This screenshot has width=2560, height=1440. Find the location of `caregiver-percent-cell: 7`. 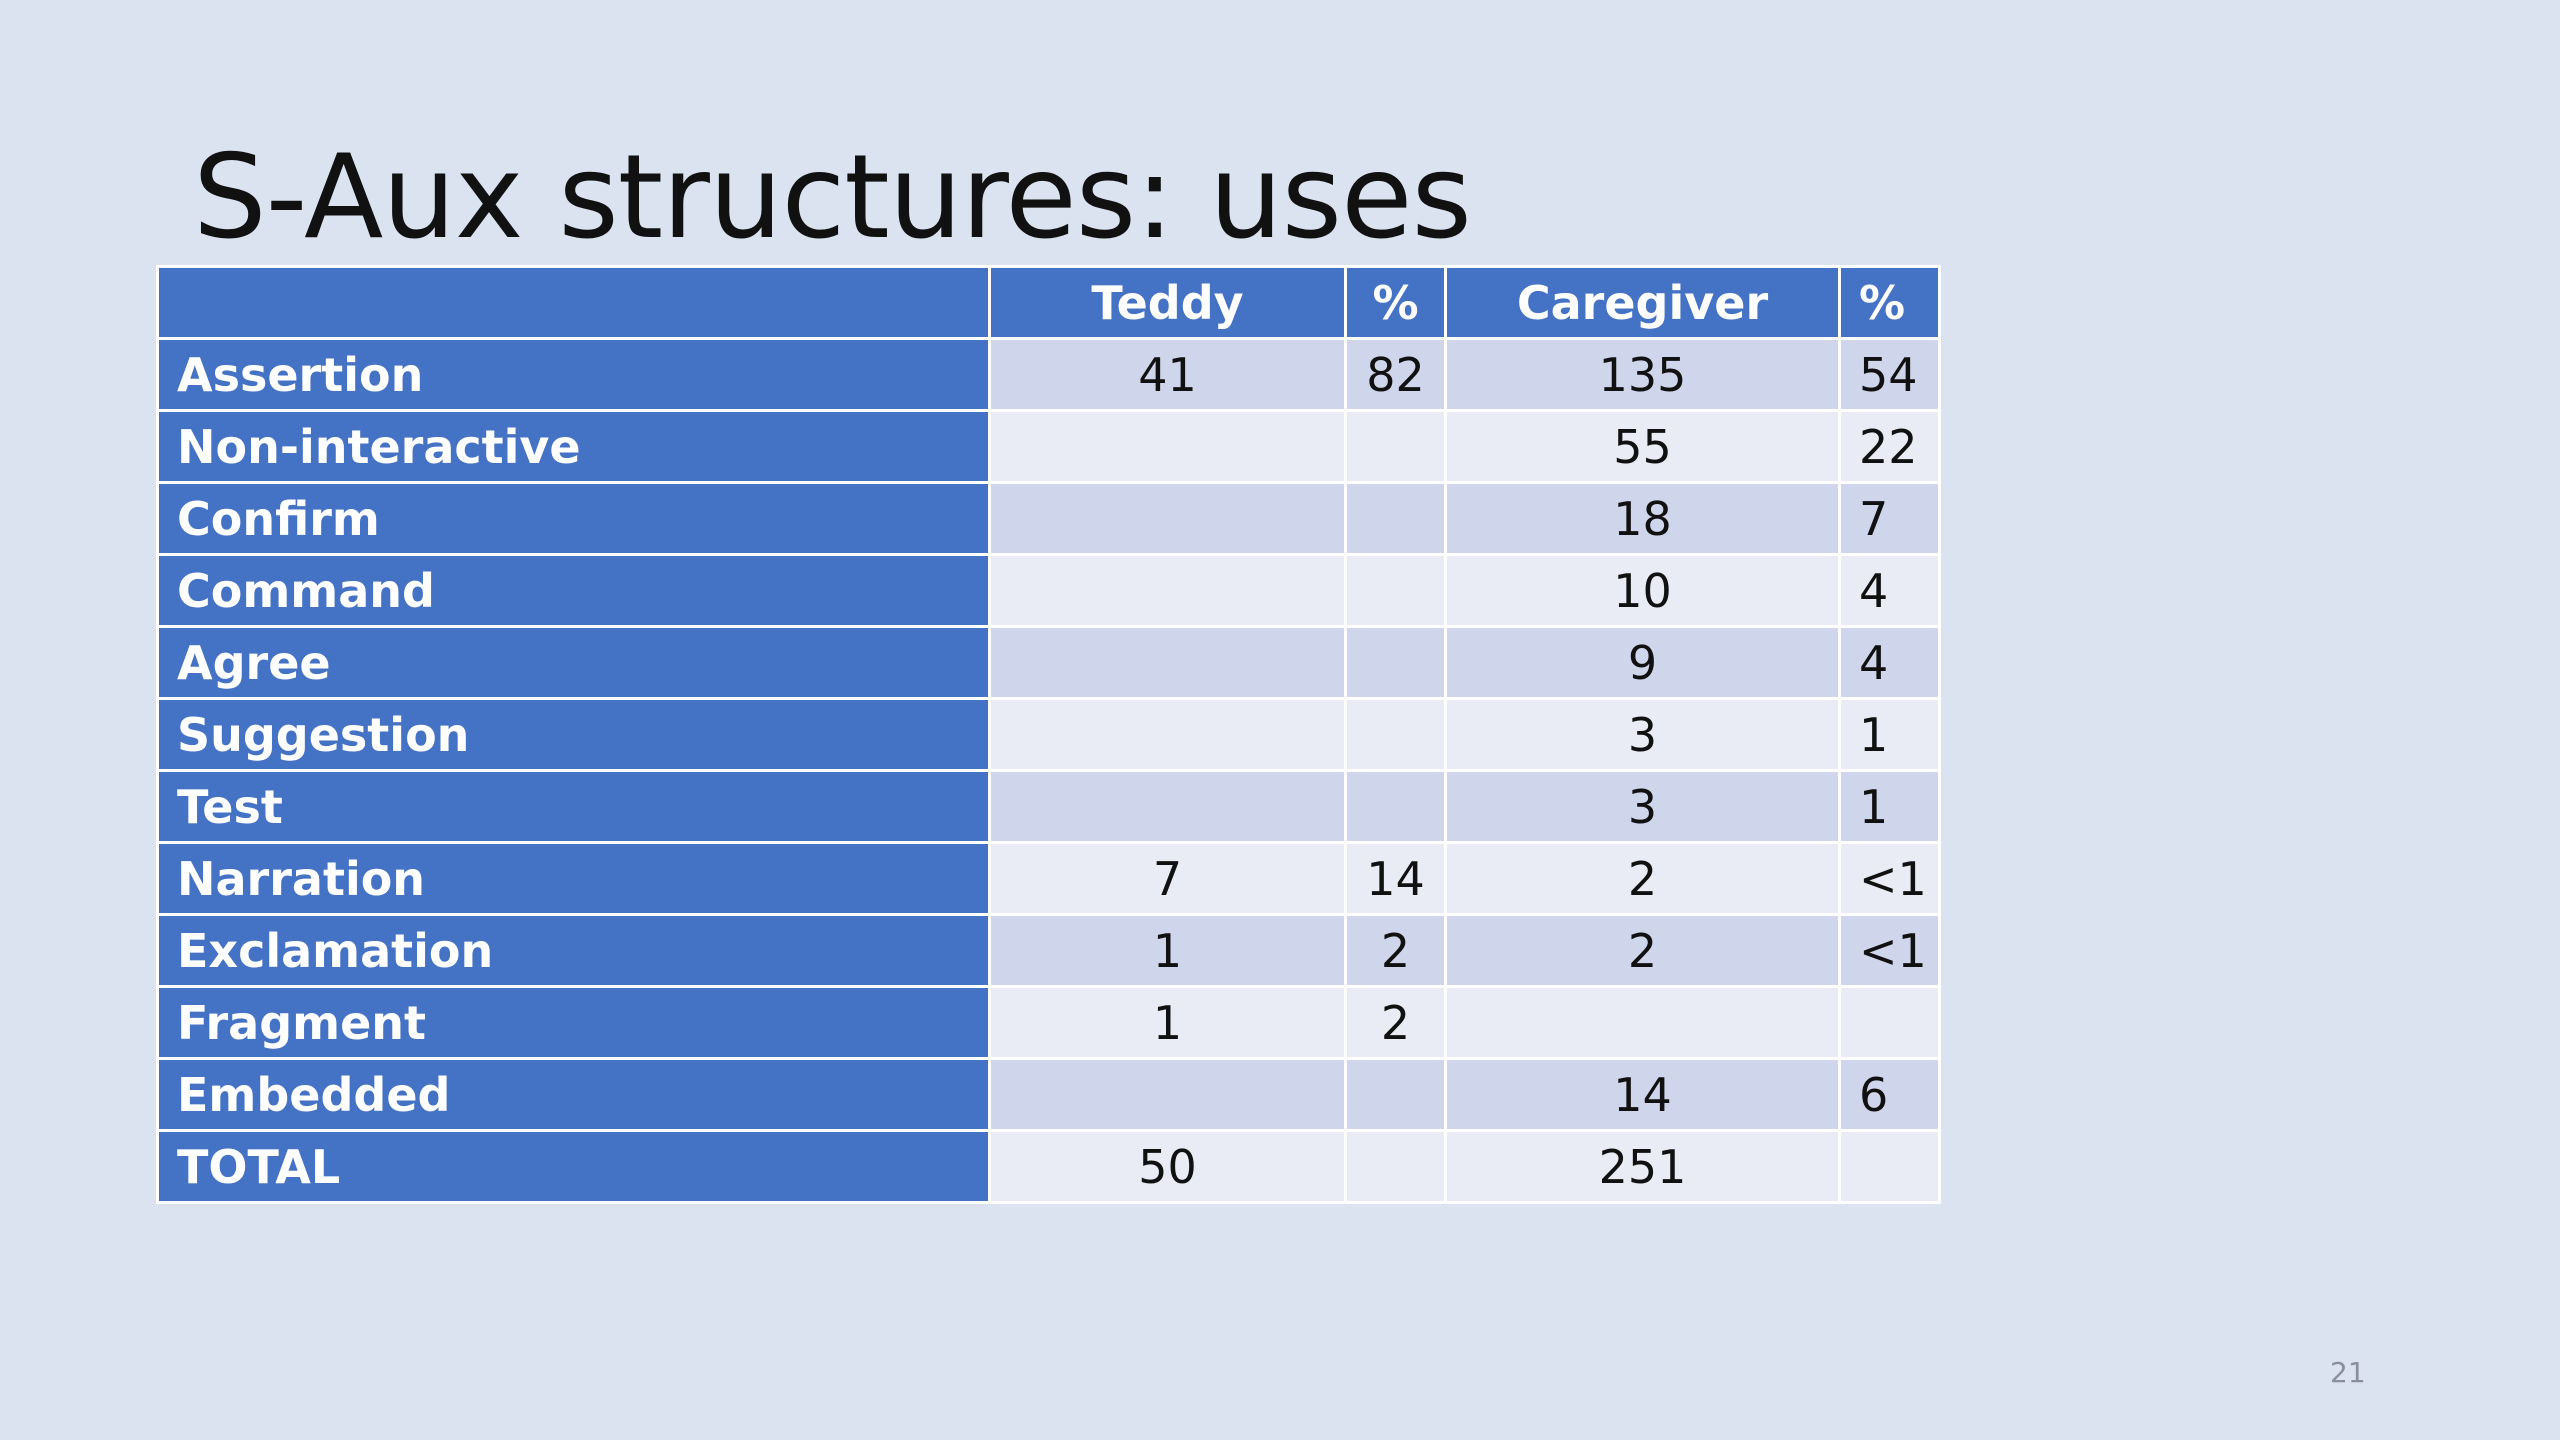

caregiver-percent-cell: 7 is located at coordinates (1889, 518).